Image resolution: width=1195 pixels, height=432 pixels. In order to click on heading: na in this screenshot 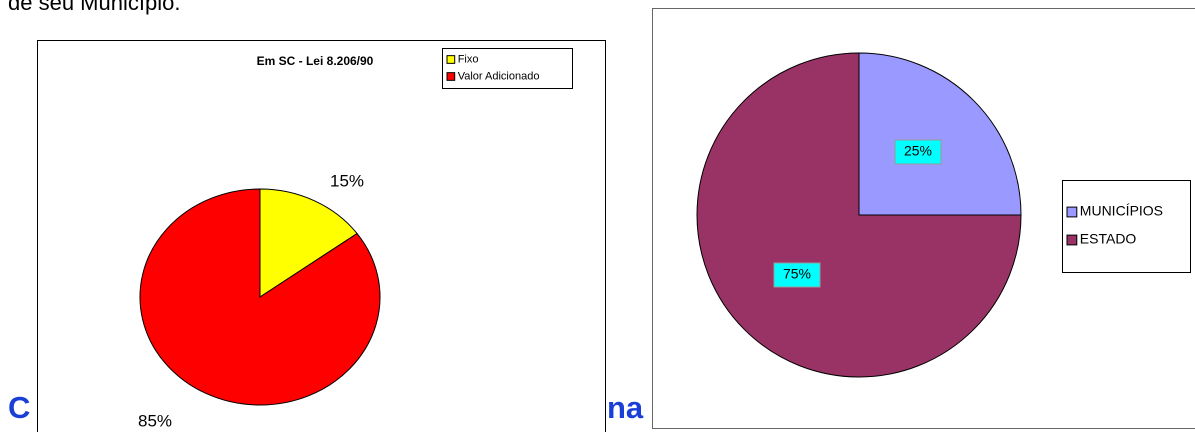, I will do `click(625, 407)`.